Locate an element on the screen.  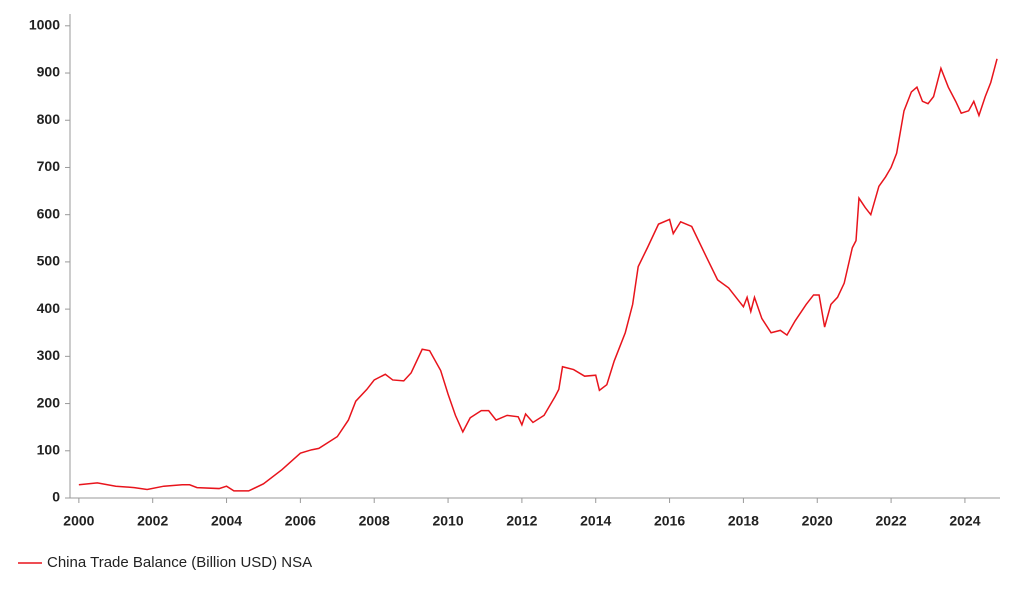
y-tick-label: 600 is located at coordinates (49, 213).